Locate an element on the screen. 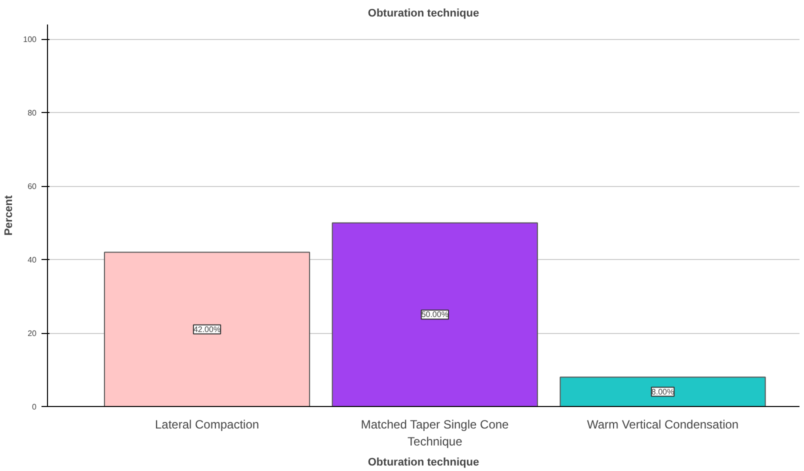 The image size is (804, 471). x-tick-label: Warm Vertical Condensation is located at coordinates (662, 425).